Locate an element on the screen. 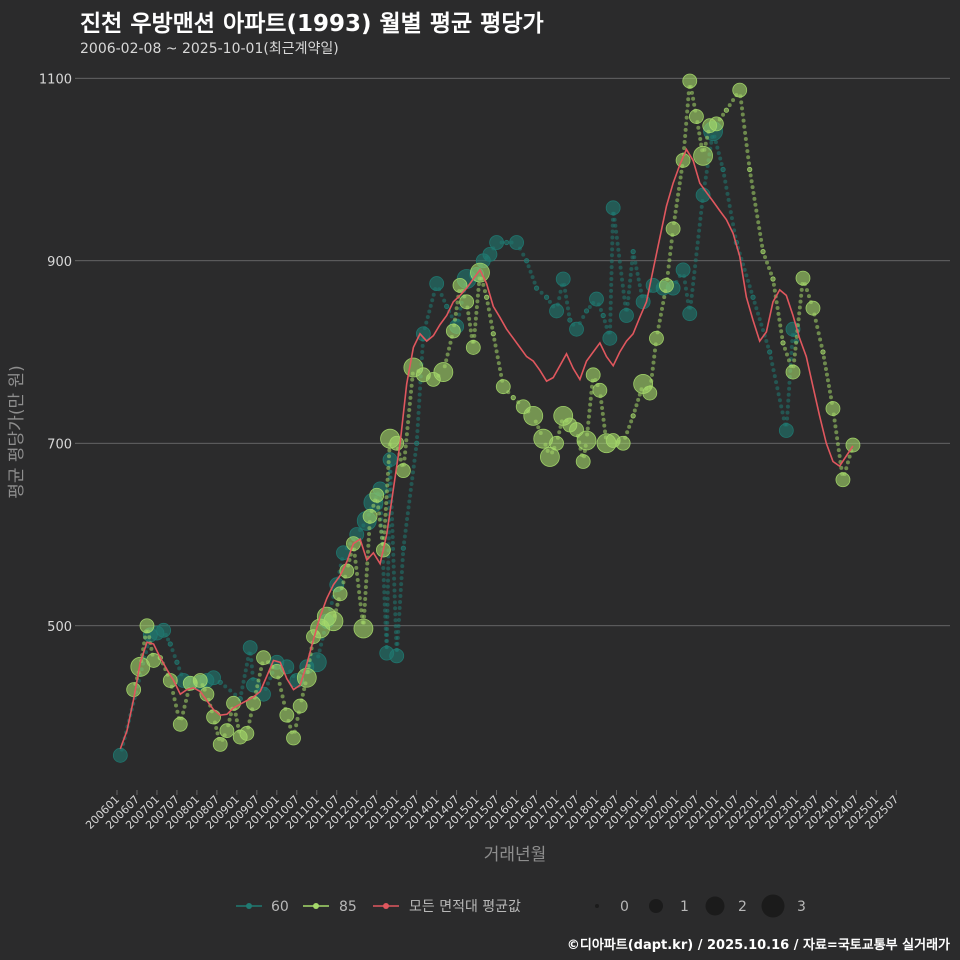 Image resolution: width=960 pixels, height=960 pixels. y-tick-label: 700 is located at coordinates (59, 444).